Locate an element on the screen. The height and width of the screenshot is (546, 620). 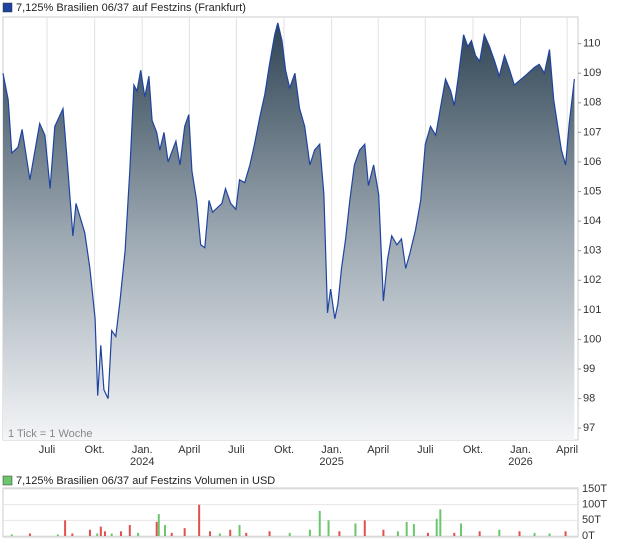
y-tick-label: 103 is located at coordinates (592, 251).